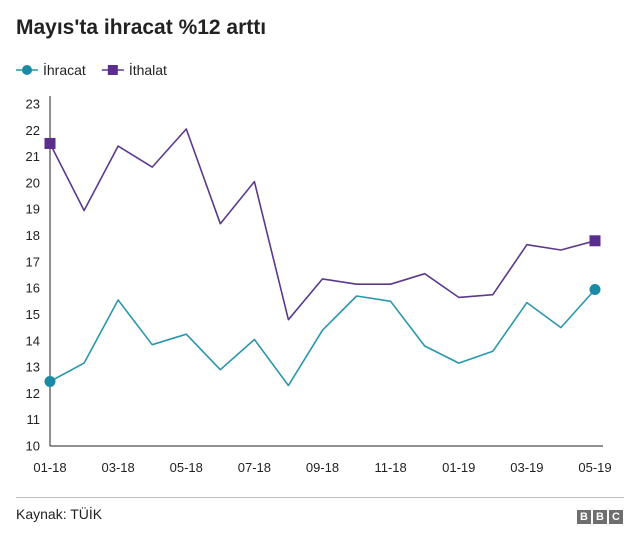 Image resolution: width=640 pixels, height=544 pixels. What do you see at coordinates (616, 517) in the screenshot?
I see `bbc-logo-letter: C` at bounding box center [616, 517].